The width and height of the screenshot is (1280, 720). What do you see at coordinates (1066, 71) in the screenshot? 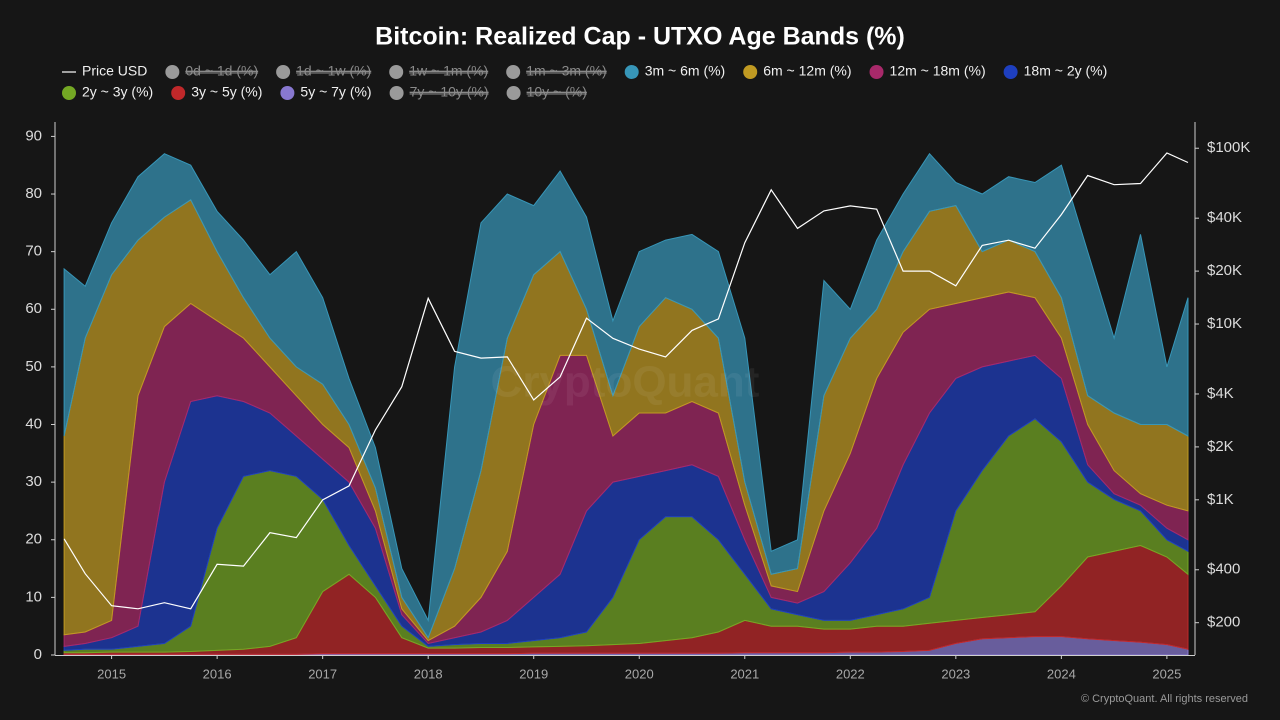
I see `legend-label: 18m ~ 2y (%)` at bounding box center [1066, 71].